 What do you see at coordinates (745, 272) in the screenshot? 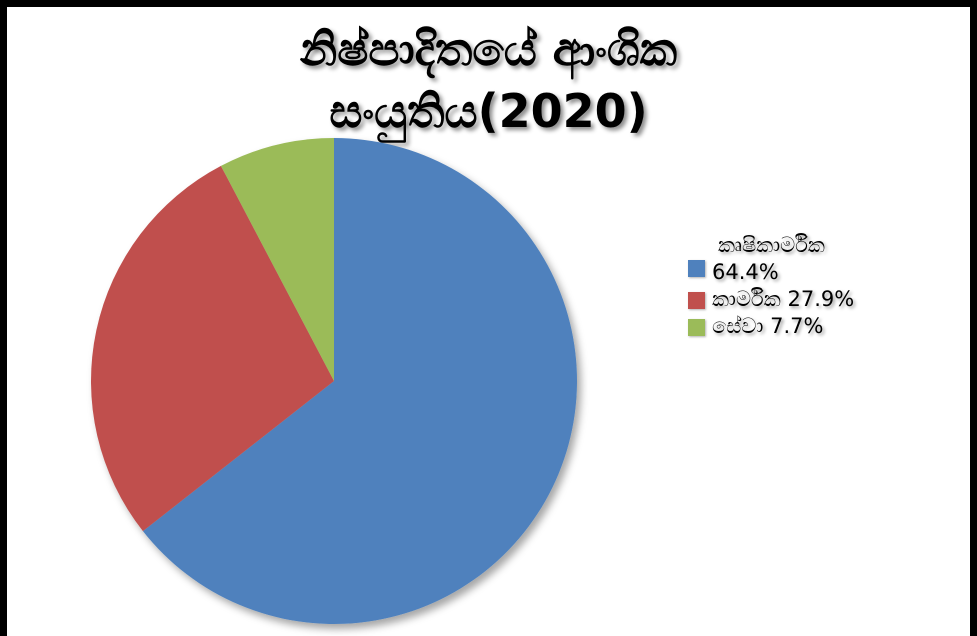
I see `legend-value-agriculture: 64.4%` at bounding box center [745, 272].